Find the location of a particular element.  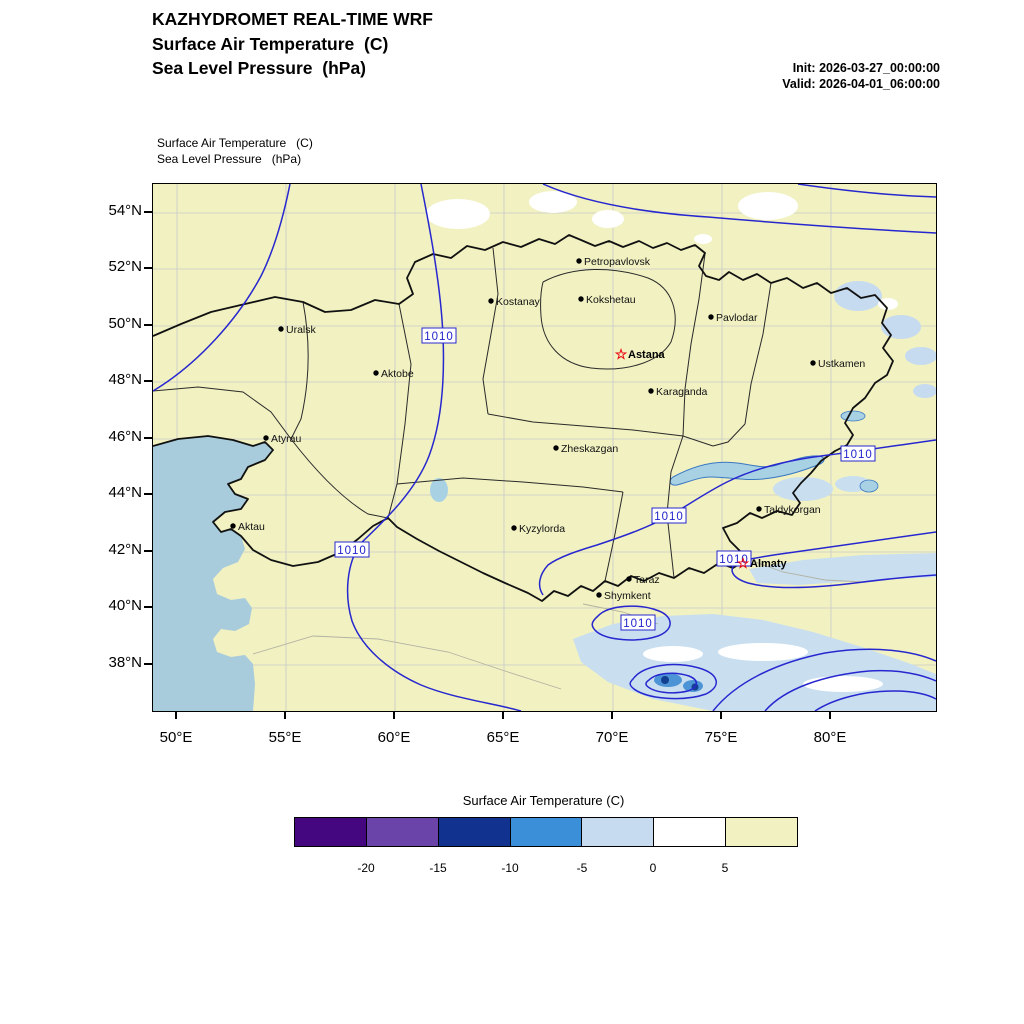

capital-markers: ☆ Astana ☆ Almaty is located at coordinates (701, 458).